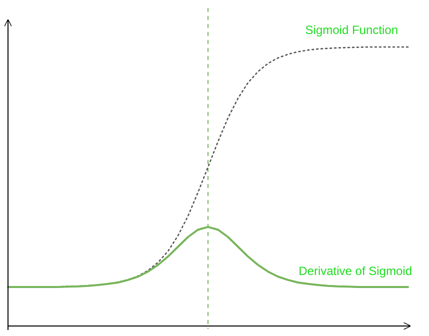 The width and height of the screenshot is (429, 336). What do you see at coordinates (351, 30) in the screenshot?
I see `series-label: Sigmoid Function` at bounding box center [351, 30].